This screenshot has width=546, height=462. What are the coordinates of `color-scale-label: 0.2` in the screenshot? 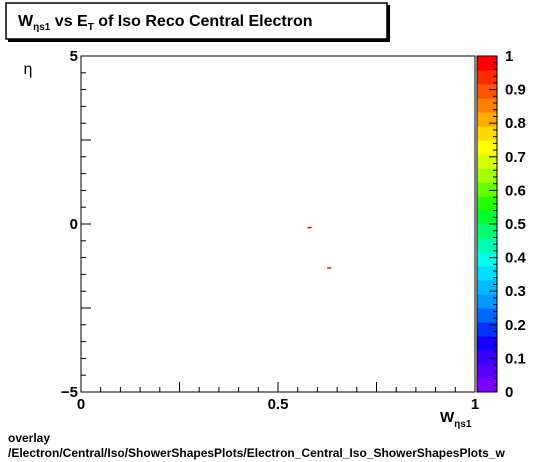 It's located at (515, 325).